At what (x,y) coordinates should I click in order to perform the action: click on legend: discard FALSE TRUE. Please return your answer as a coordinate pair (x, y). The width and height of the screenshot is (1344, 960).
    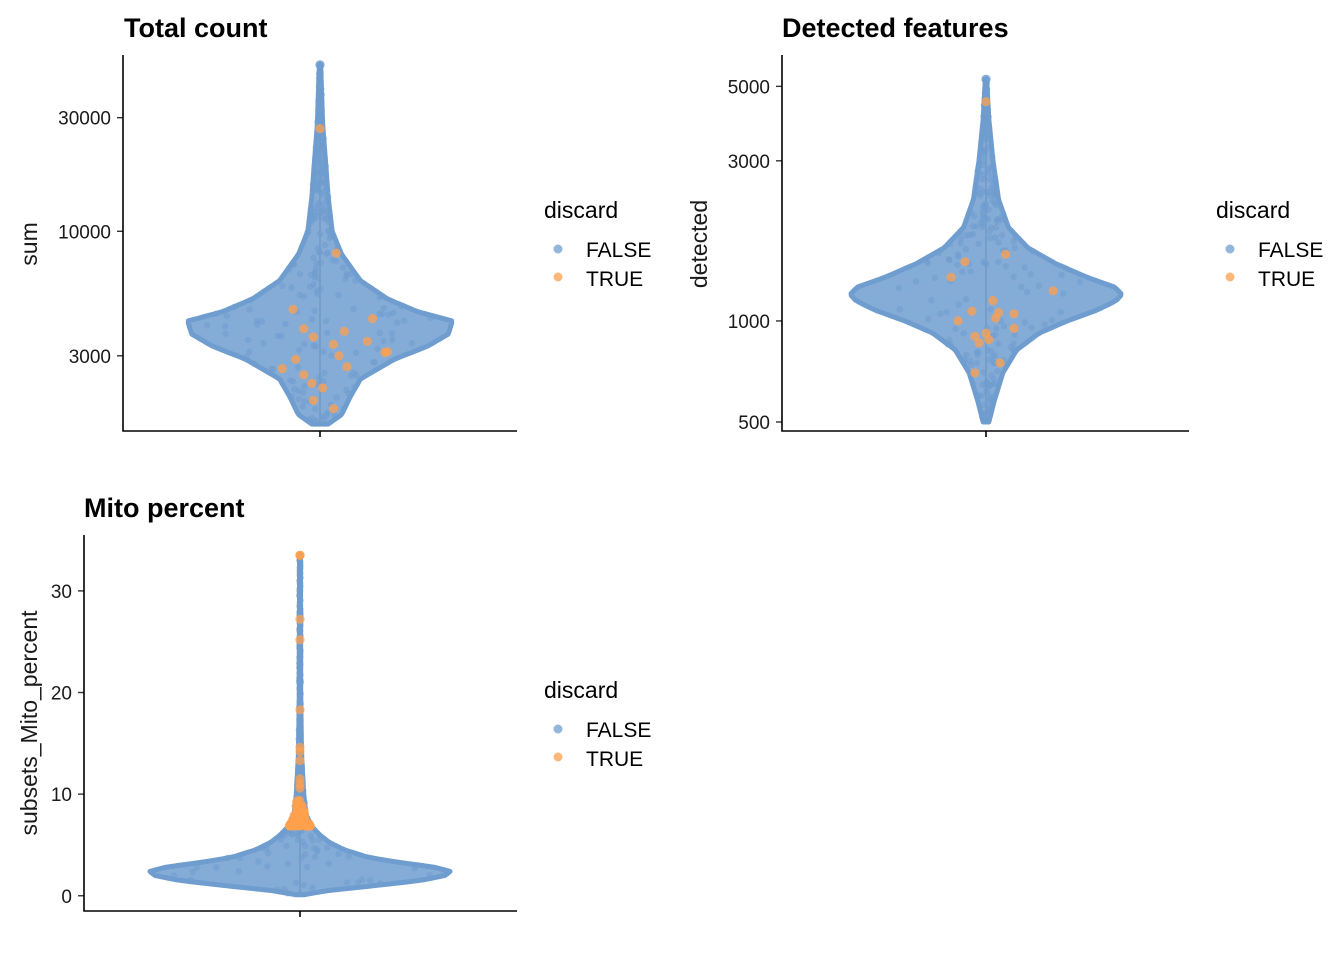
    Looking at the image, I should click on (1269, 244).